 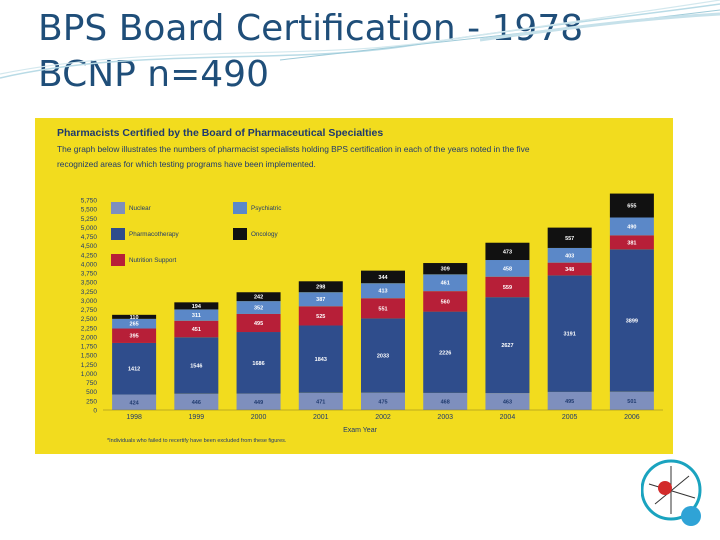 What do you see at coordinates (89, 255) in the screenshot?
I see `y-tick-label: 4,250` at bounding box center [89, 255].